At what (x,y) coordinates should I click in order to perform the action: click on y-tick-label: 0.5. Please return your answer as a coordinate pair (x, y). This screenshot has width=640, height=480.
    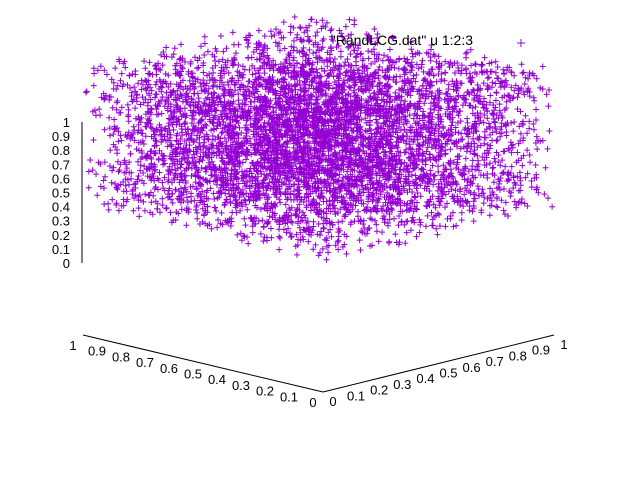
    Looking at the image, I should click on (448, 373).